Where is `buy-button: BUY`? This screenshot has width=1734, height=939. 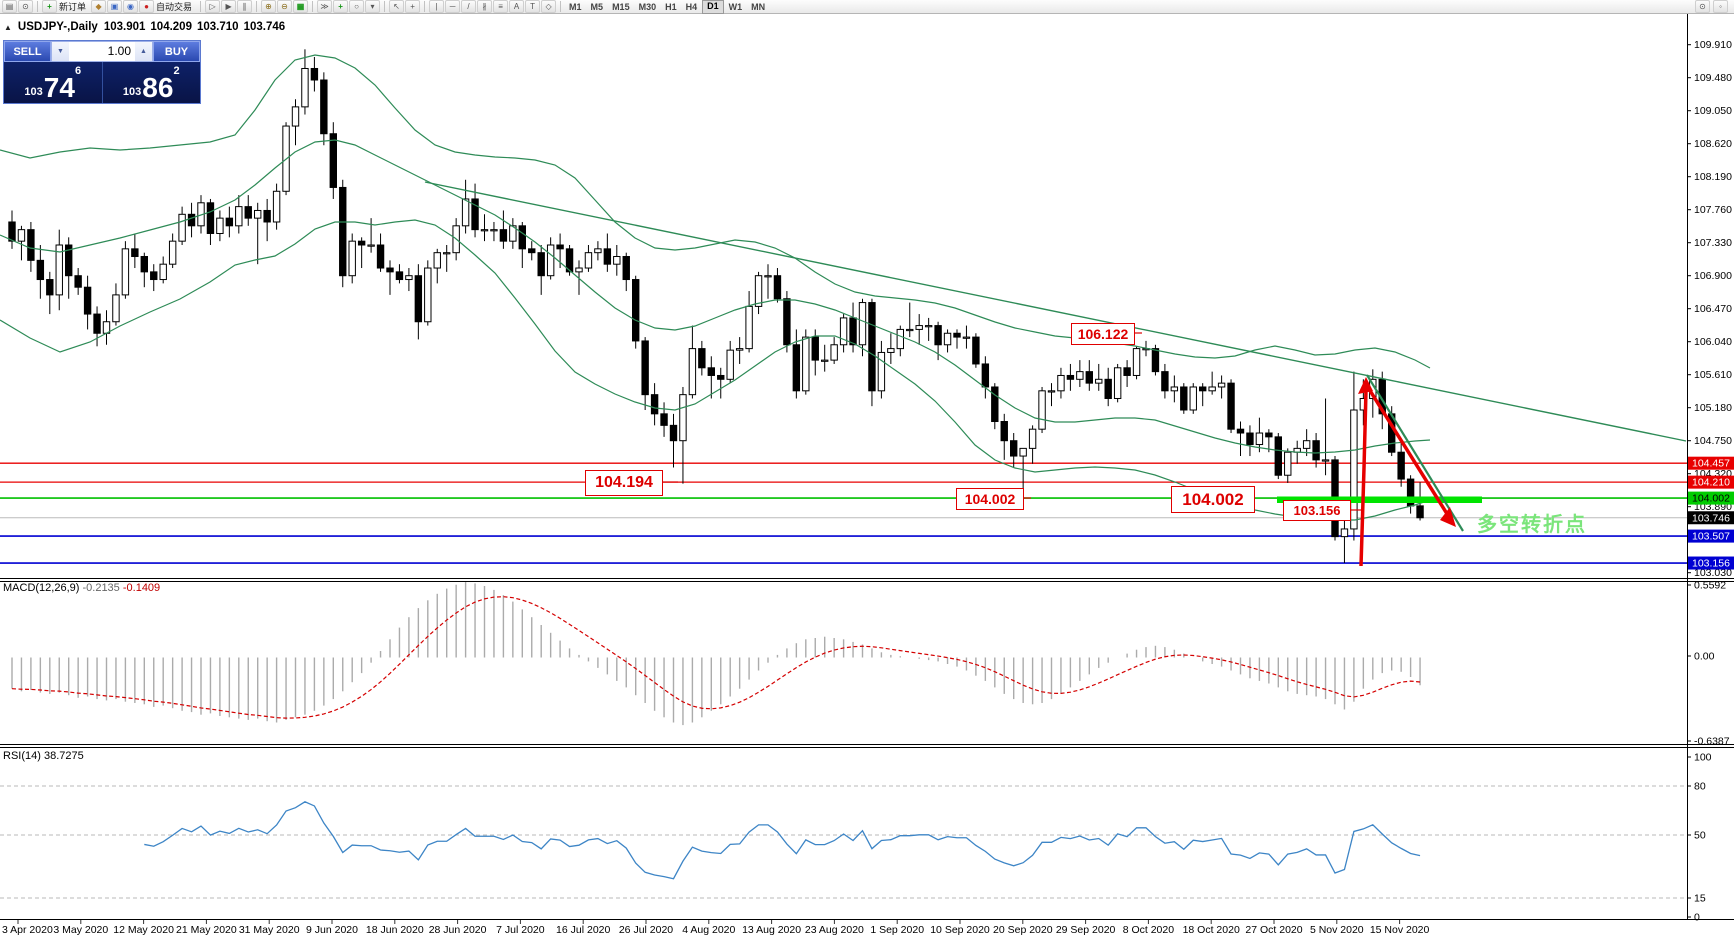
buy-button: BUY is located at coordinates (176, 51).